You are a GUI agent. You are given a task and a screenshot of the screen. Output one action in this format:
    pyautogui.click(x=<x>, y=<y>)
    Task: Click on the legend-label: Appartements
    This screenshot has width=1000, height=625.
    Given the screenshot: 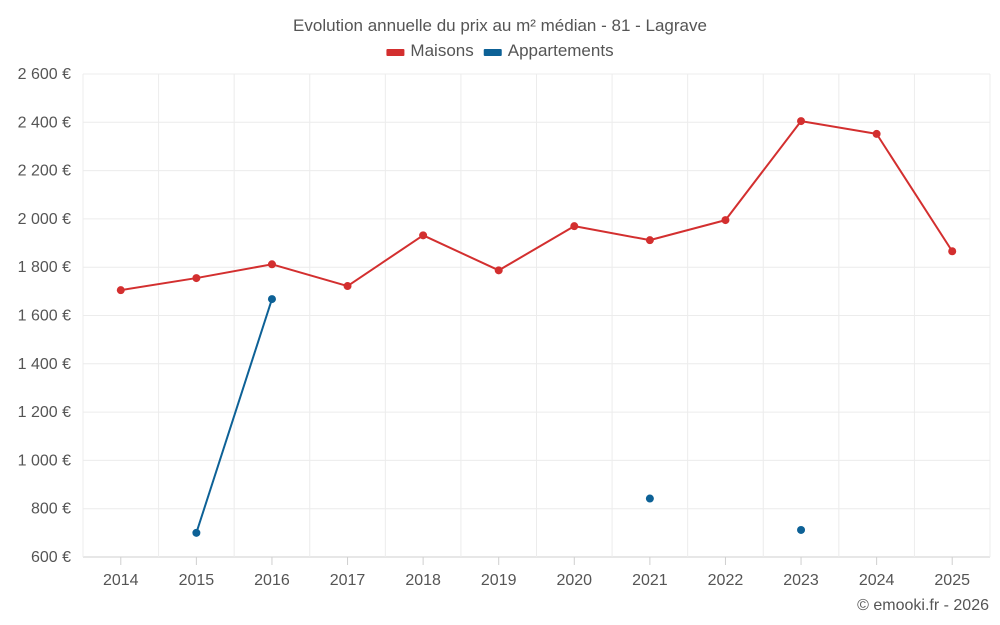 What is the action you would take?
    pyautogui.click(x=561, y=50)
    